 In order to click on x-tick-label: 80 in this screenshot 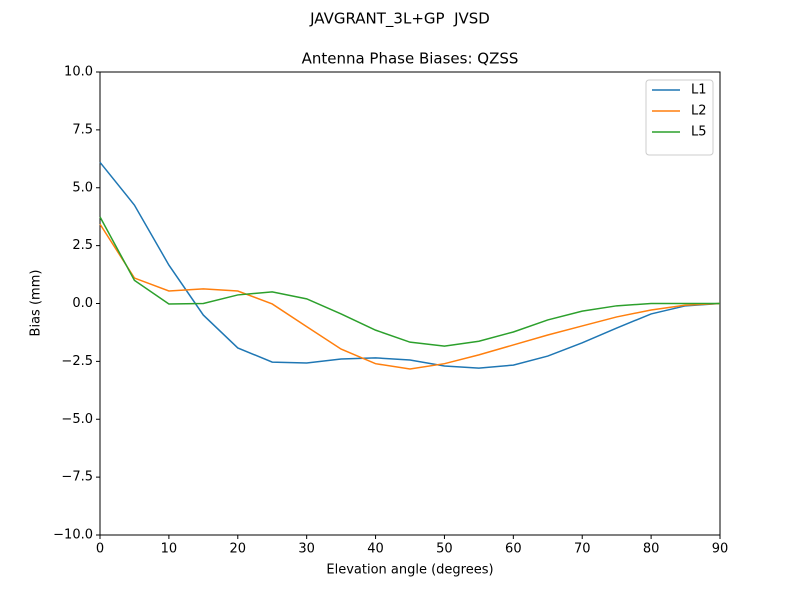, I will do `click(651, 549)`.